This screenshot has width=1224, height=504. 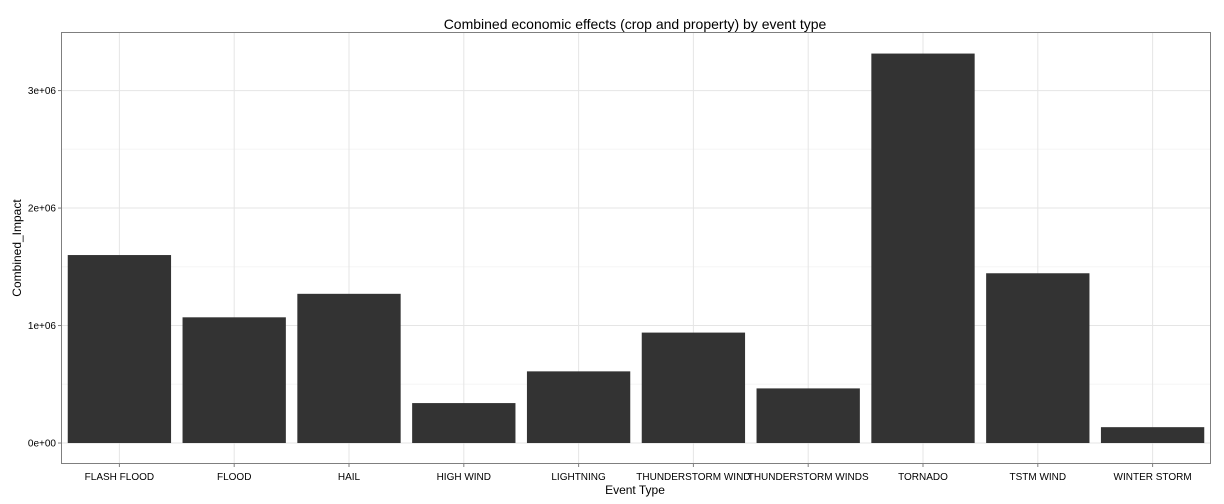 What do you see at coordinates (635, 490) in the screenshot?
I see `x-axis-label: Event Type` at bounding box center [635, 490].